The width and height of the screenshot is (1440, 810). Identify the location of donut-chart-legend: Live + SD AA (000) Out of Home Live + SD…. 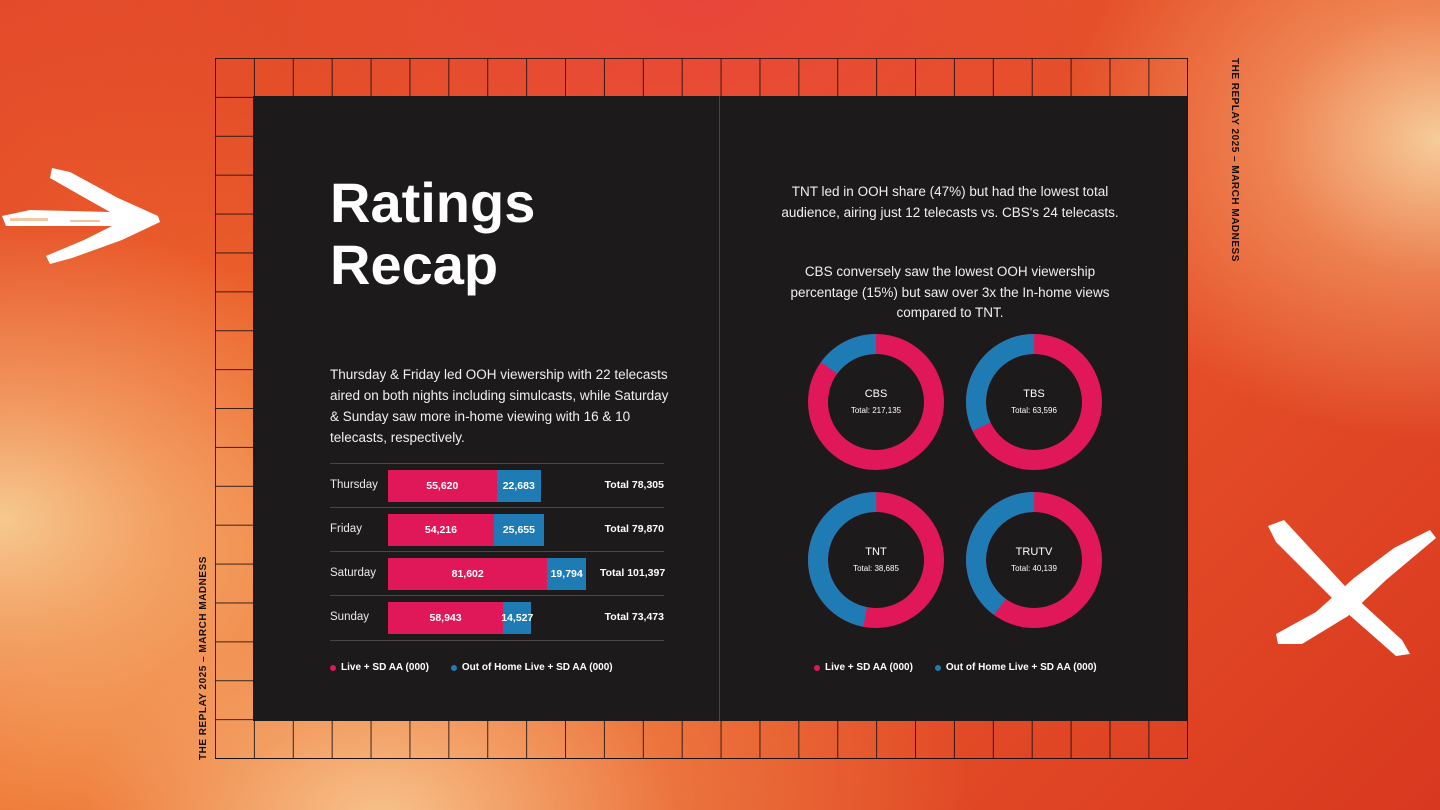
(955, 667).